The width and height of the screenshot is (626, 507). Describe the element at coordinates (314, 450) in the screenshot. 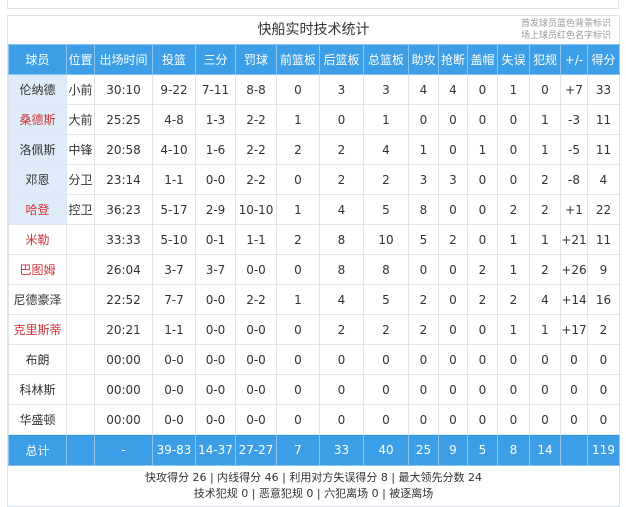

I see `total-row: 总计 -39-83 14-37 27-27 7 33 40 25 9 5 8 14 119` at that location.